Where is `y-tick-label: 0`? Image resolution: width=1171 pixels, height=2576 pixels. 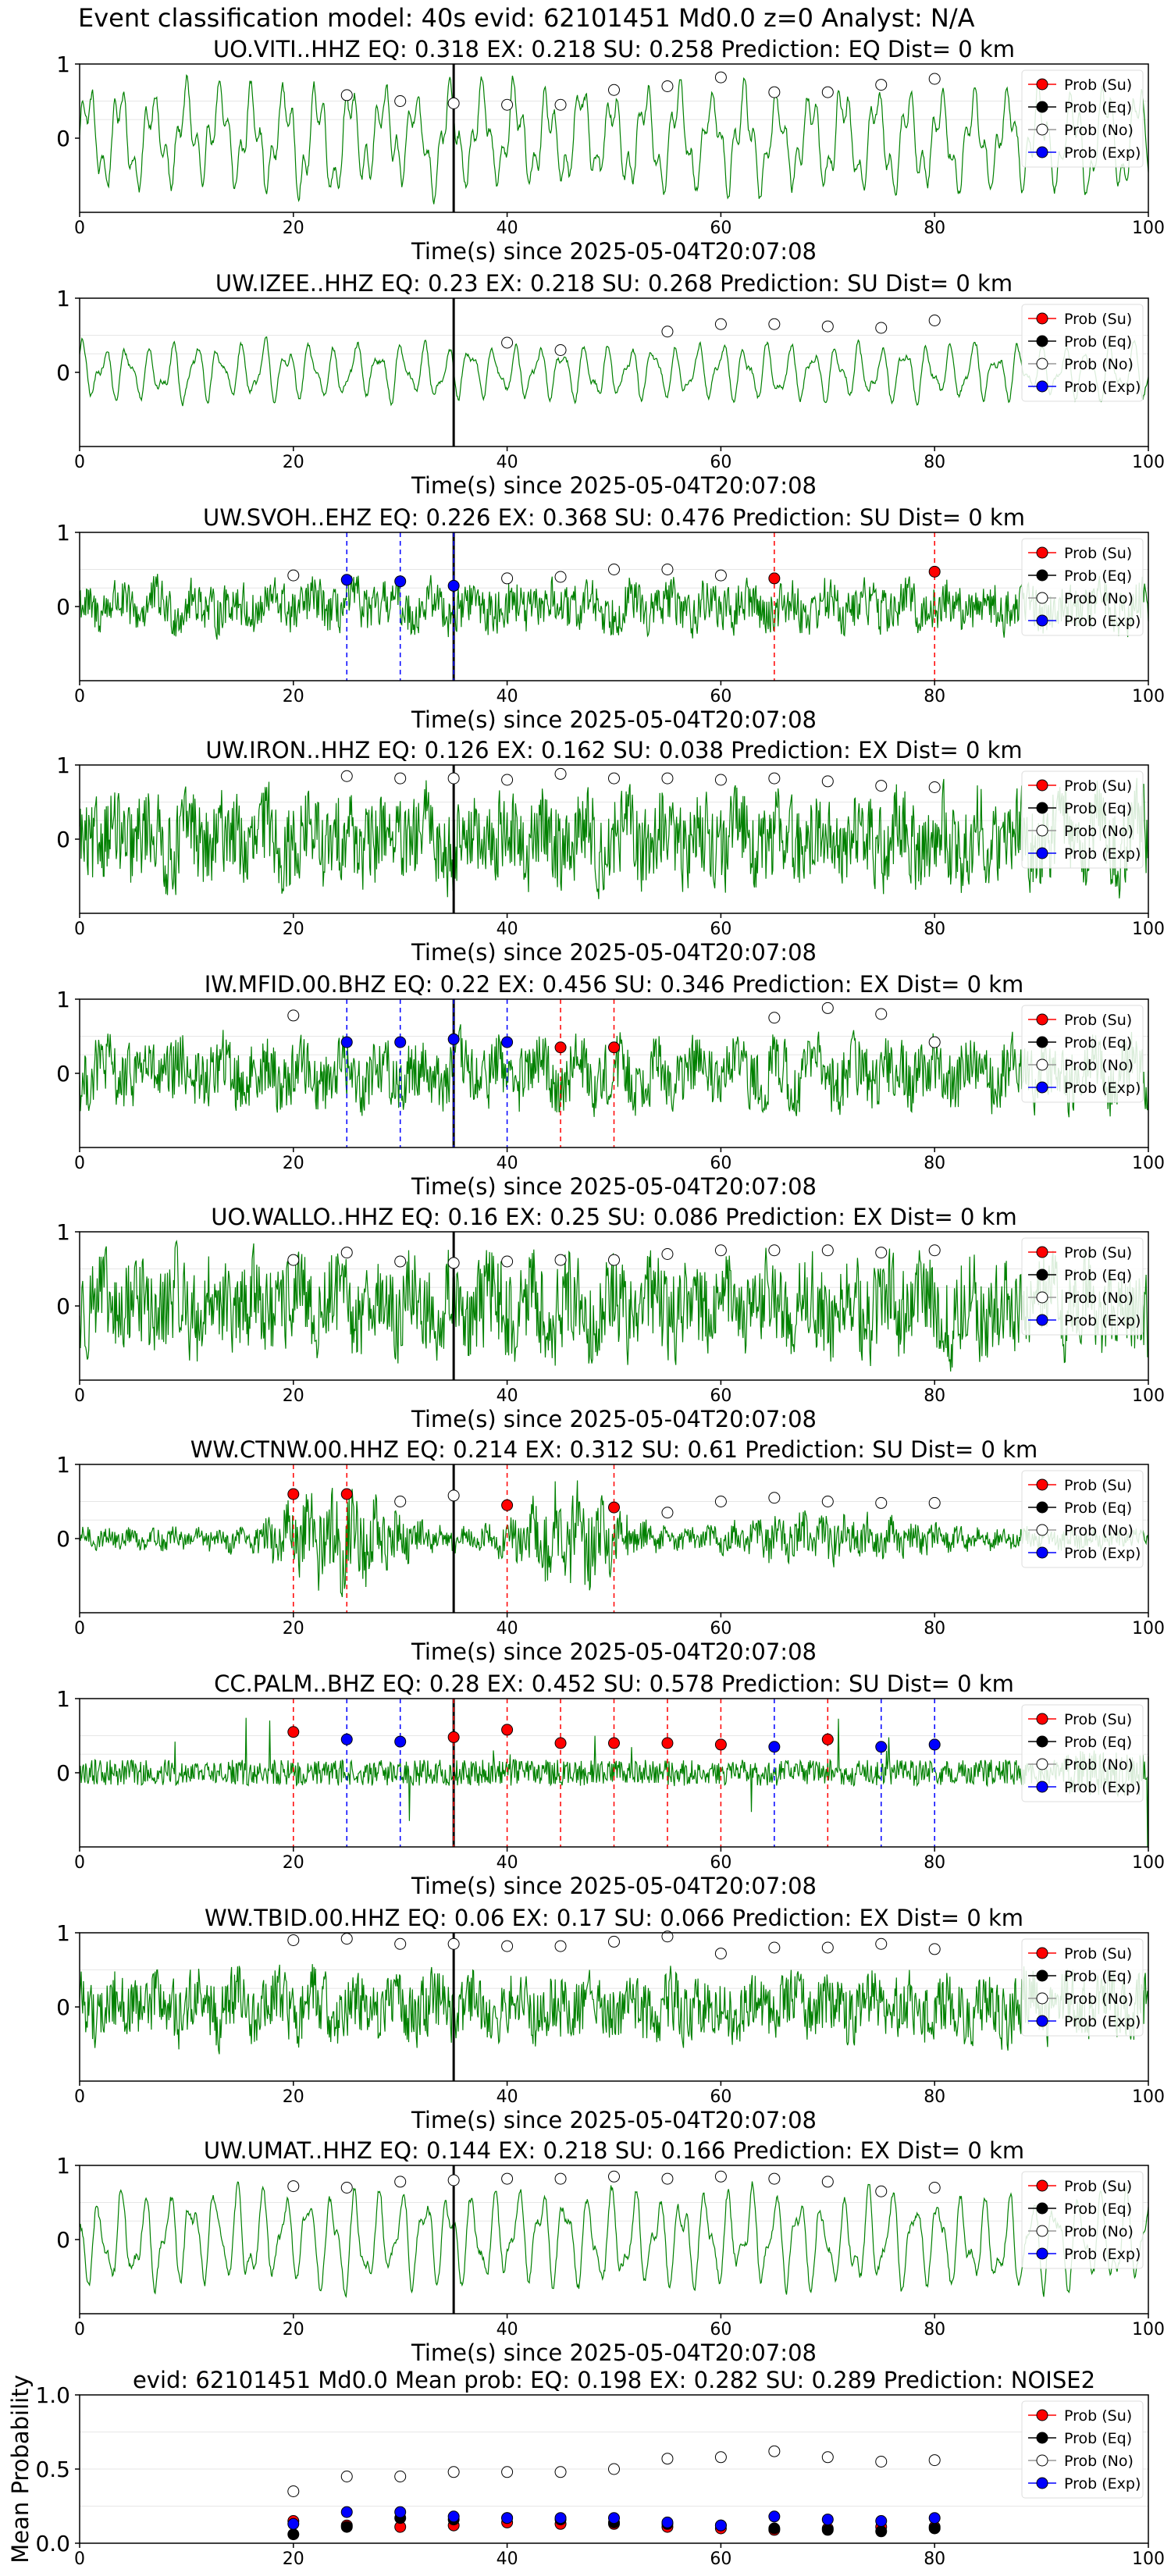 y-tick-label: 0 is located at coordinates (63, 1773).